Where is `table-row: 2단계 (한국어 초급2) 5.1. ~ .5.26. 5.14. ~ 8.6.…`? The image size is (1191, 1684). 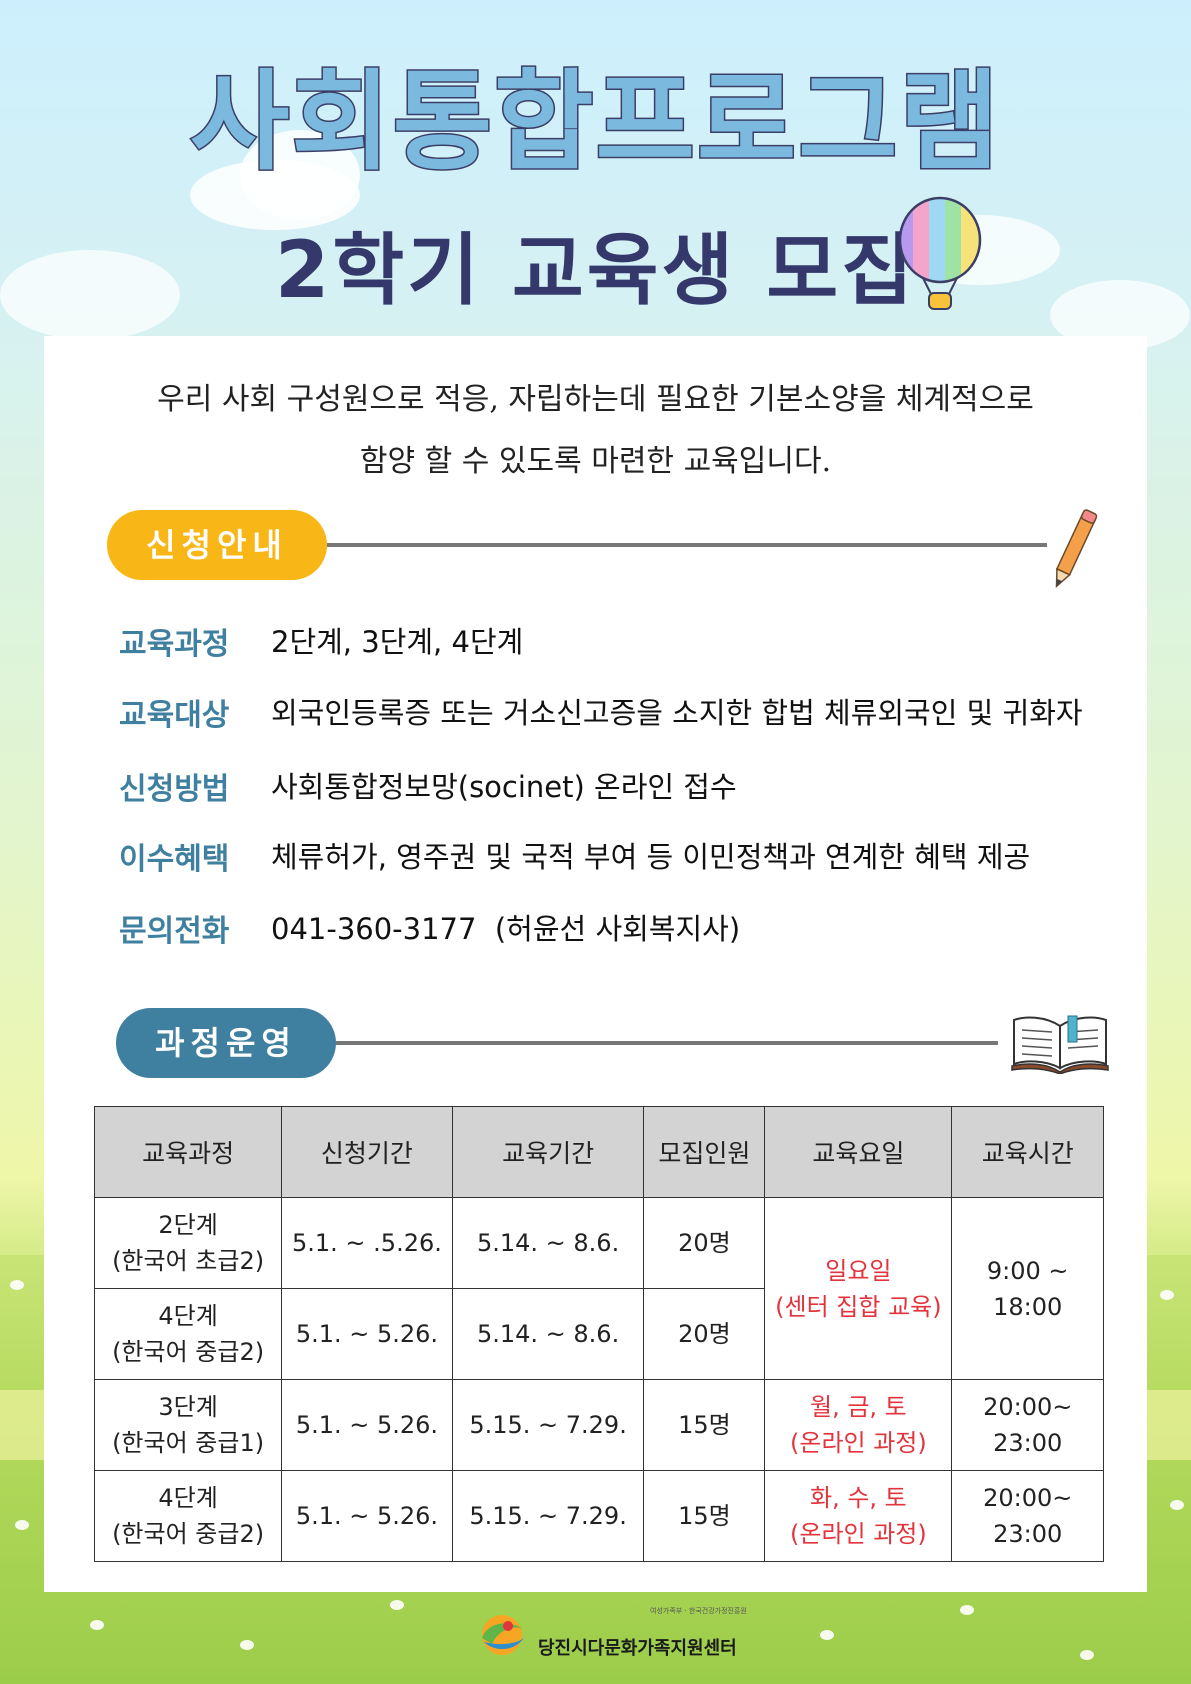
table-row: 2단계 (한국어 초급2) 5.1. ~ .5.26. 5.14. ~ 8.6.… is located at coordinates (598, 1288).